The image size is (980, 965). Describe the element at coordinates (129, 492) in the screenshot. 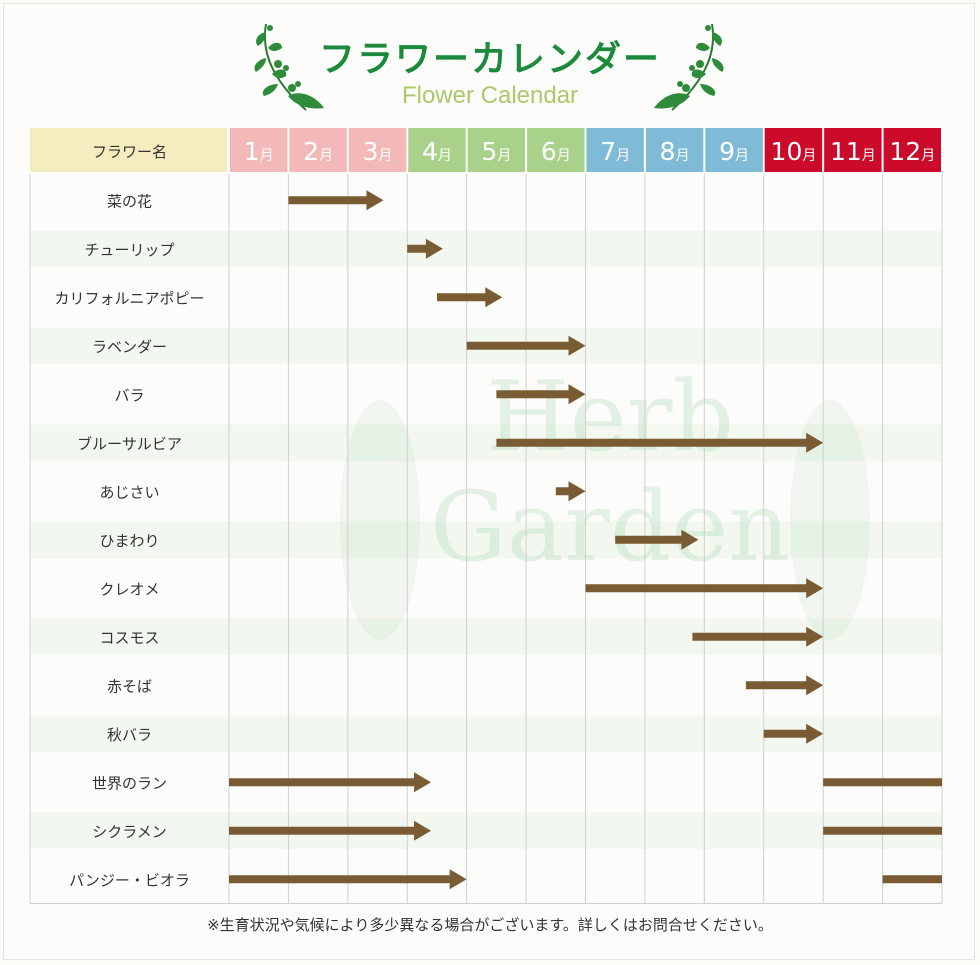

I see `flower-name: あじさい` at that location.